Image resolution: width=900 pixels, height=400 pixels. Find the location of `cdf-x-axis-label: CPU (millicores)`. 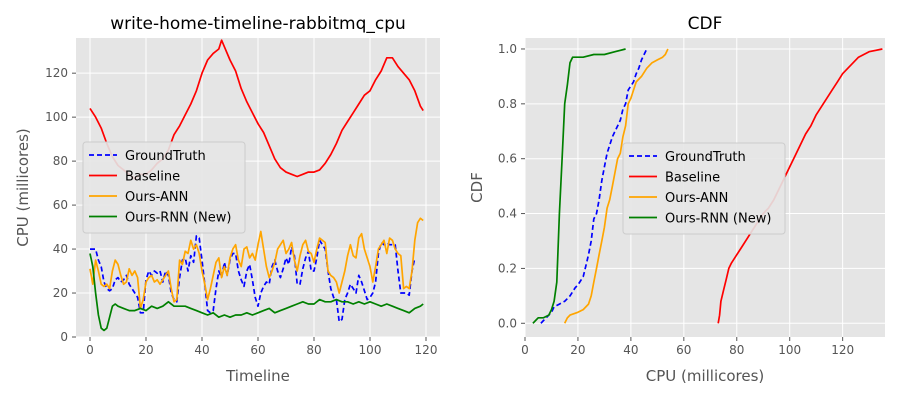

cdf-x-axis-label: CPU (millicores) is located at coordinates (705, 376).